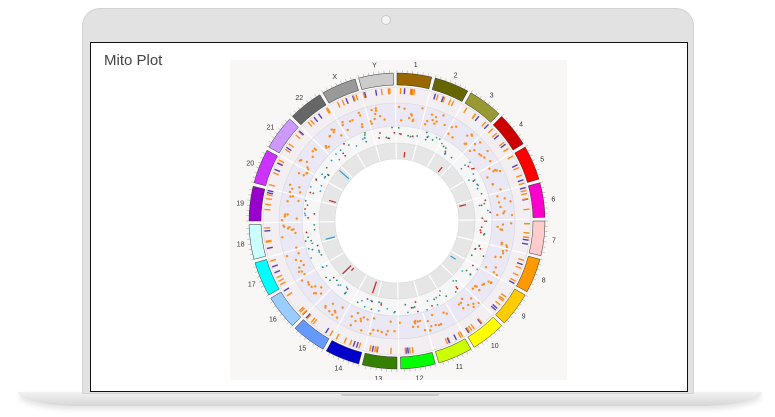 The height and width of the screenshot is (417, 775). What do you see at coordinates (521, 124) in the screenshot?
I see `chromosome-label-4: 4` at bounding box center [521, 124].